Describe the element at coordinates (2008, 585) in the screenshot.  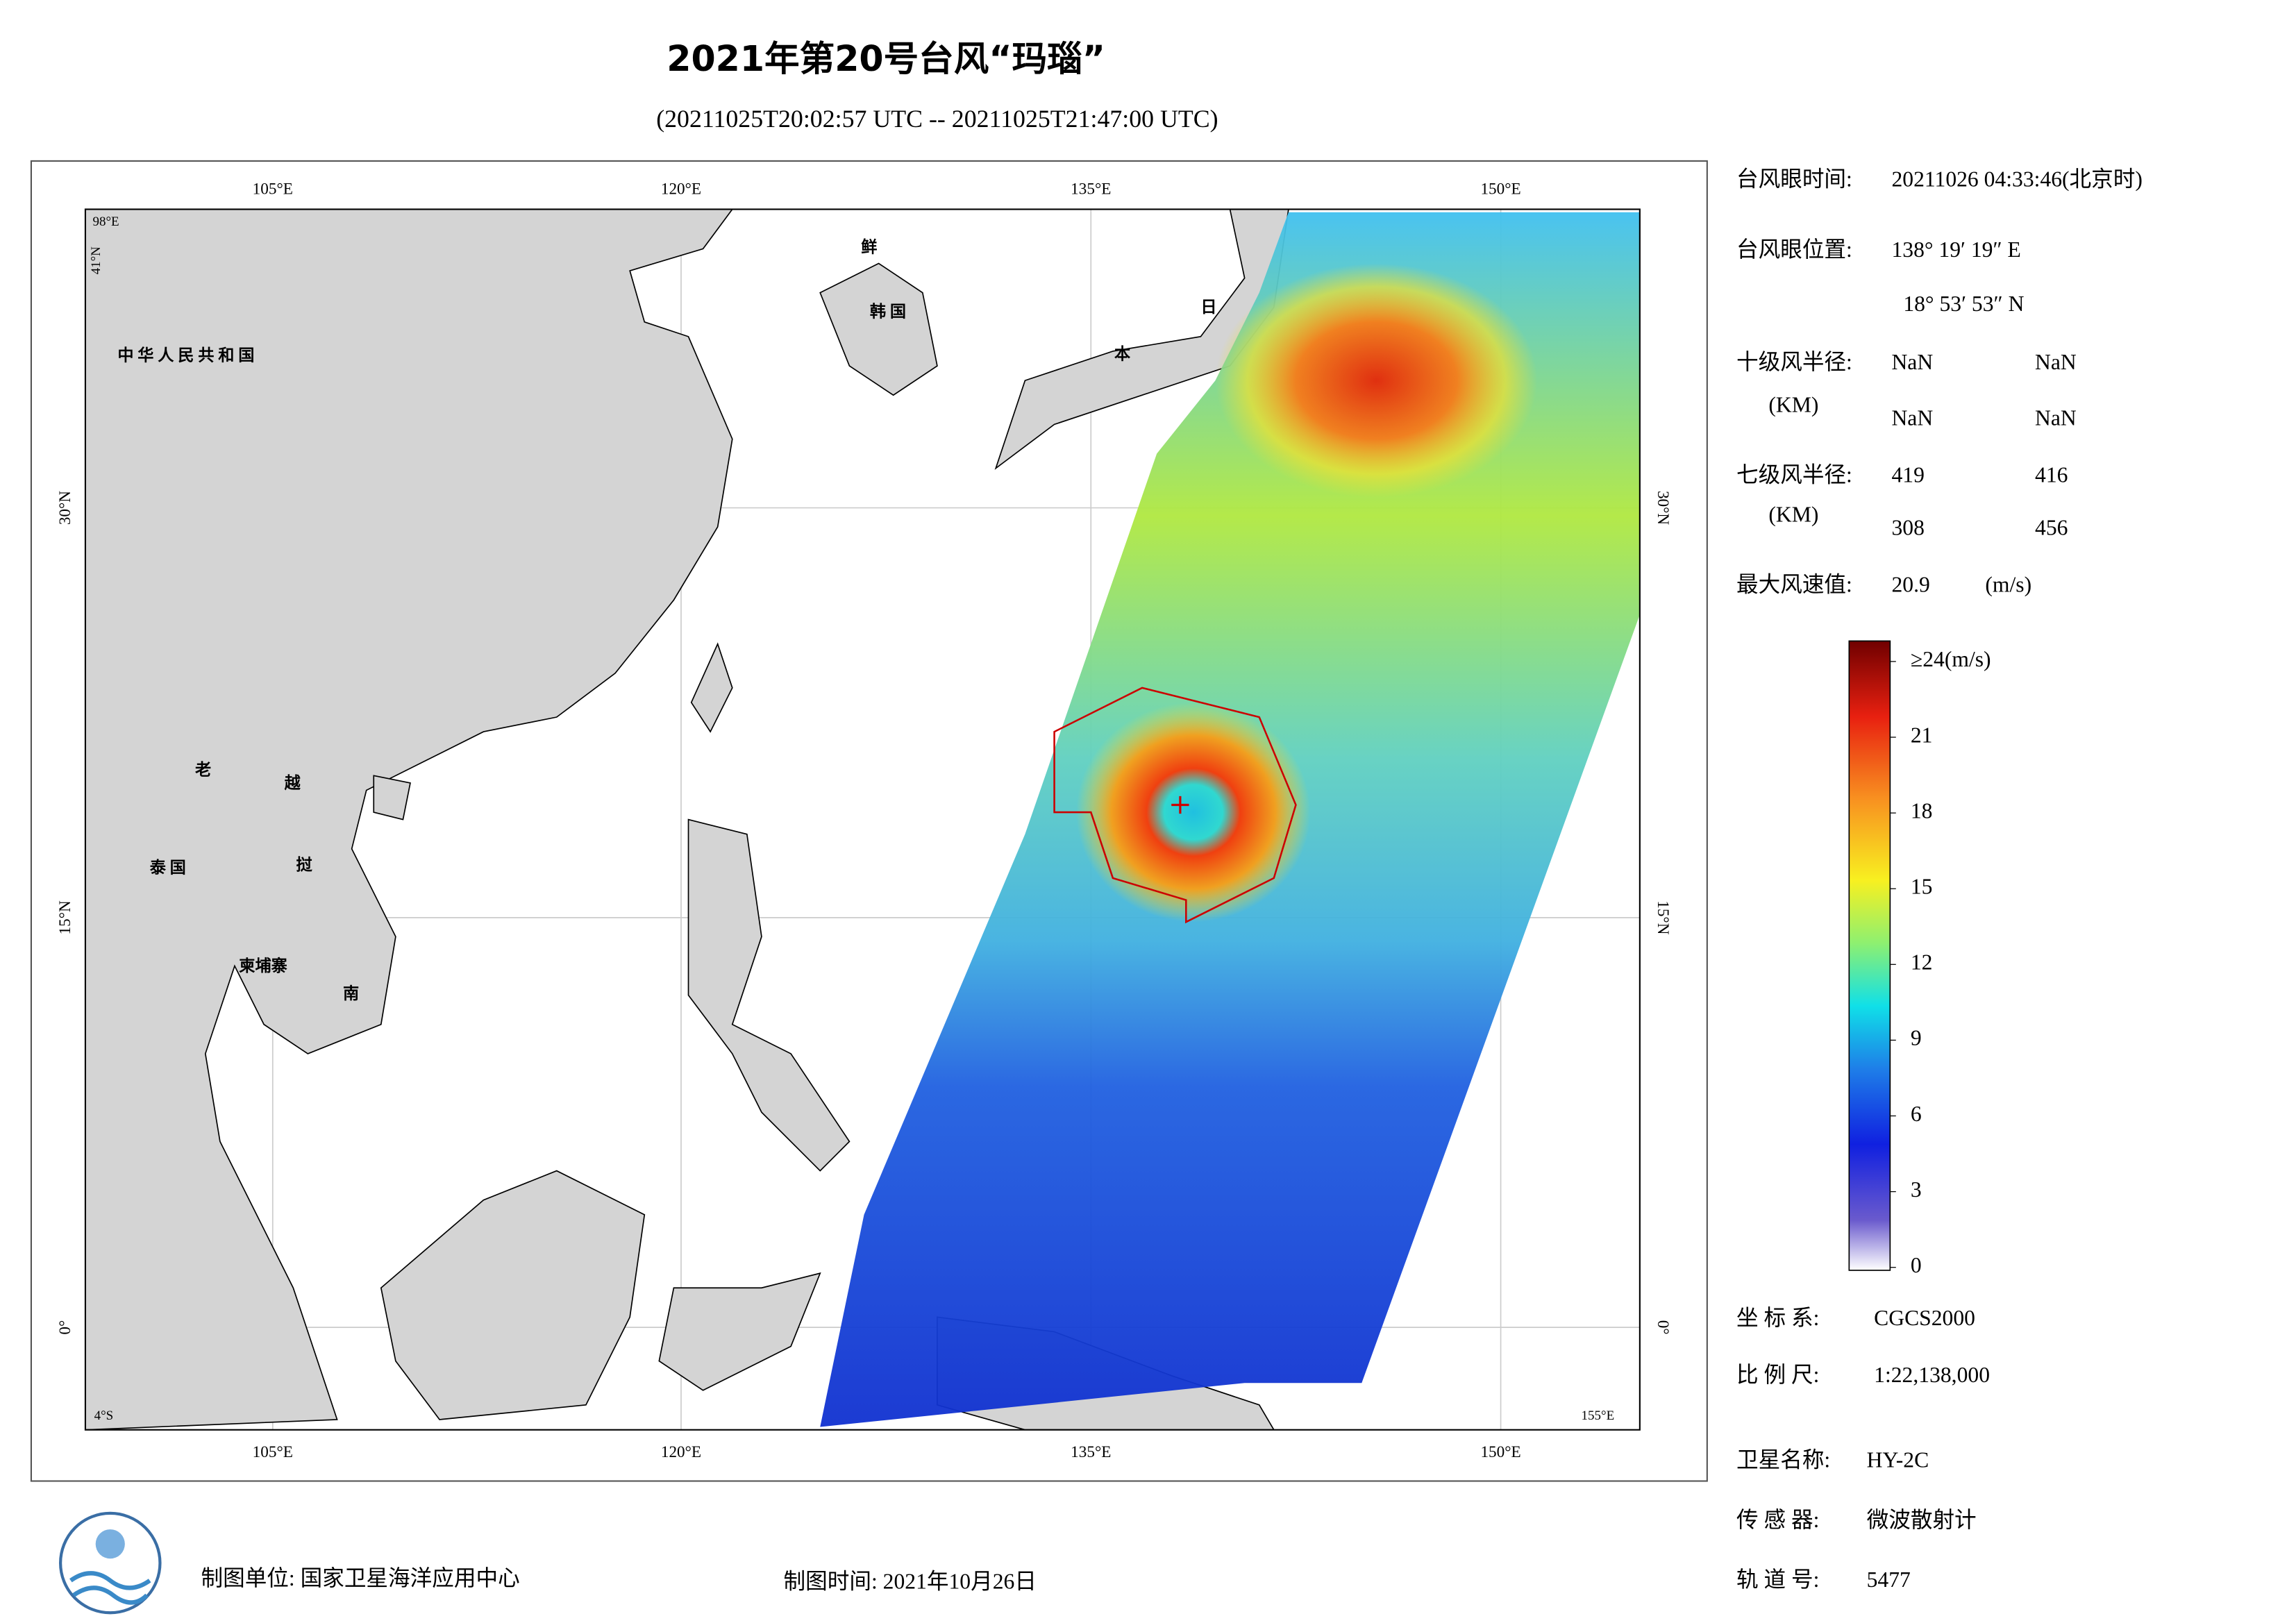
I see `info-unit: (m/s)` at that location.